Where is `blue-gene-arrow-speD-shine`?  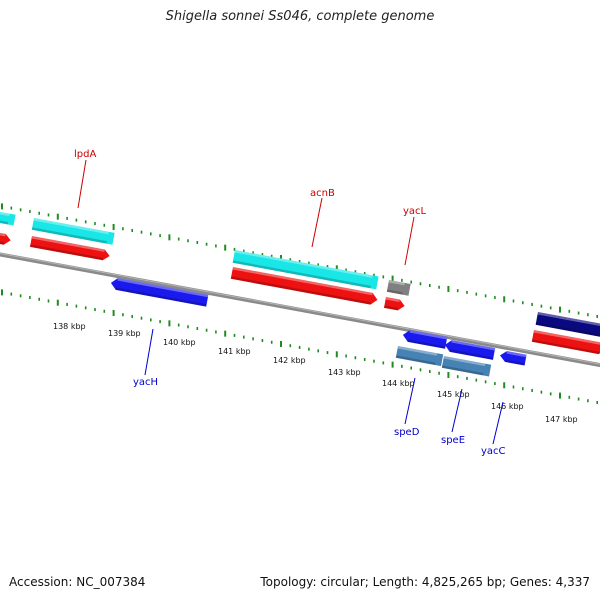
blue-gene-arrow-speD-shine is located at coordinates (428, 335).